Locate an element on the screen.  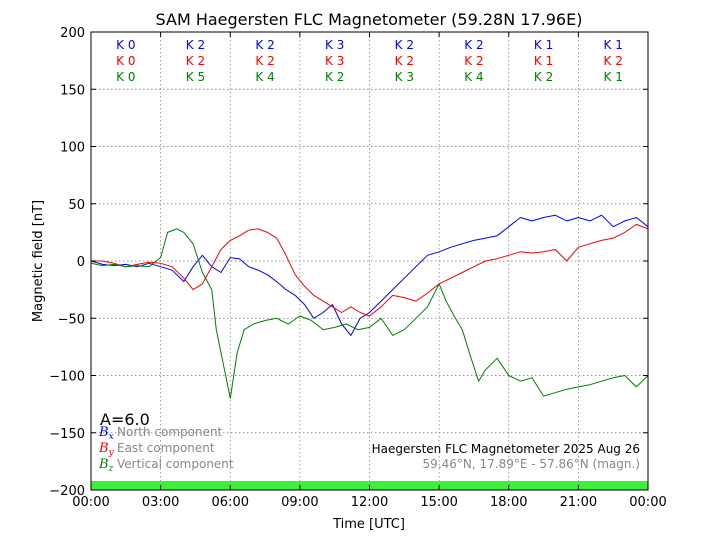
k-index-value: K 5 is located at coordinates (195, 77).